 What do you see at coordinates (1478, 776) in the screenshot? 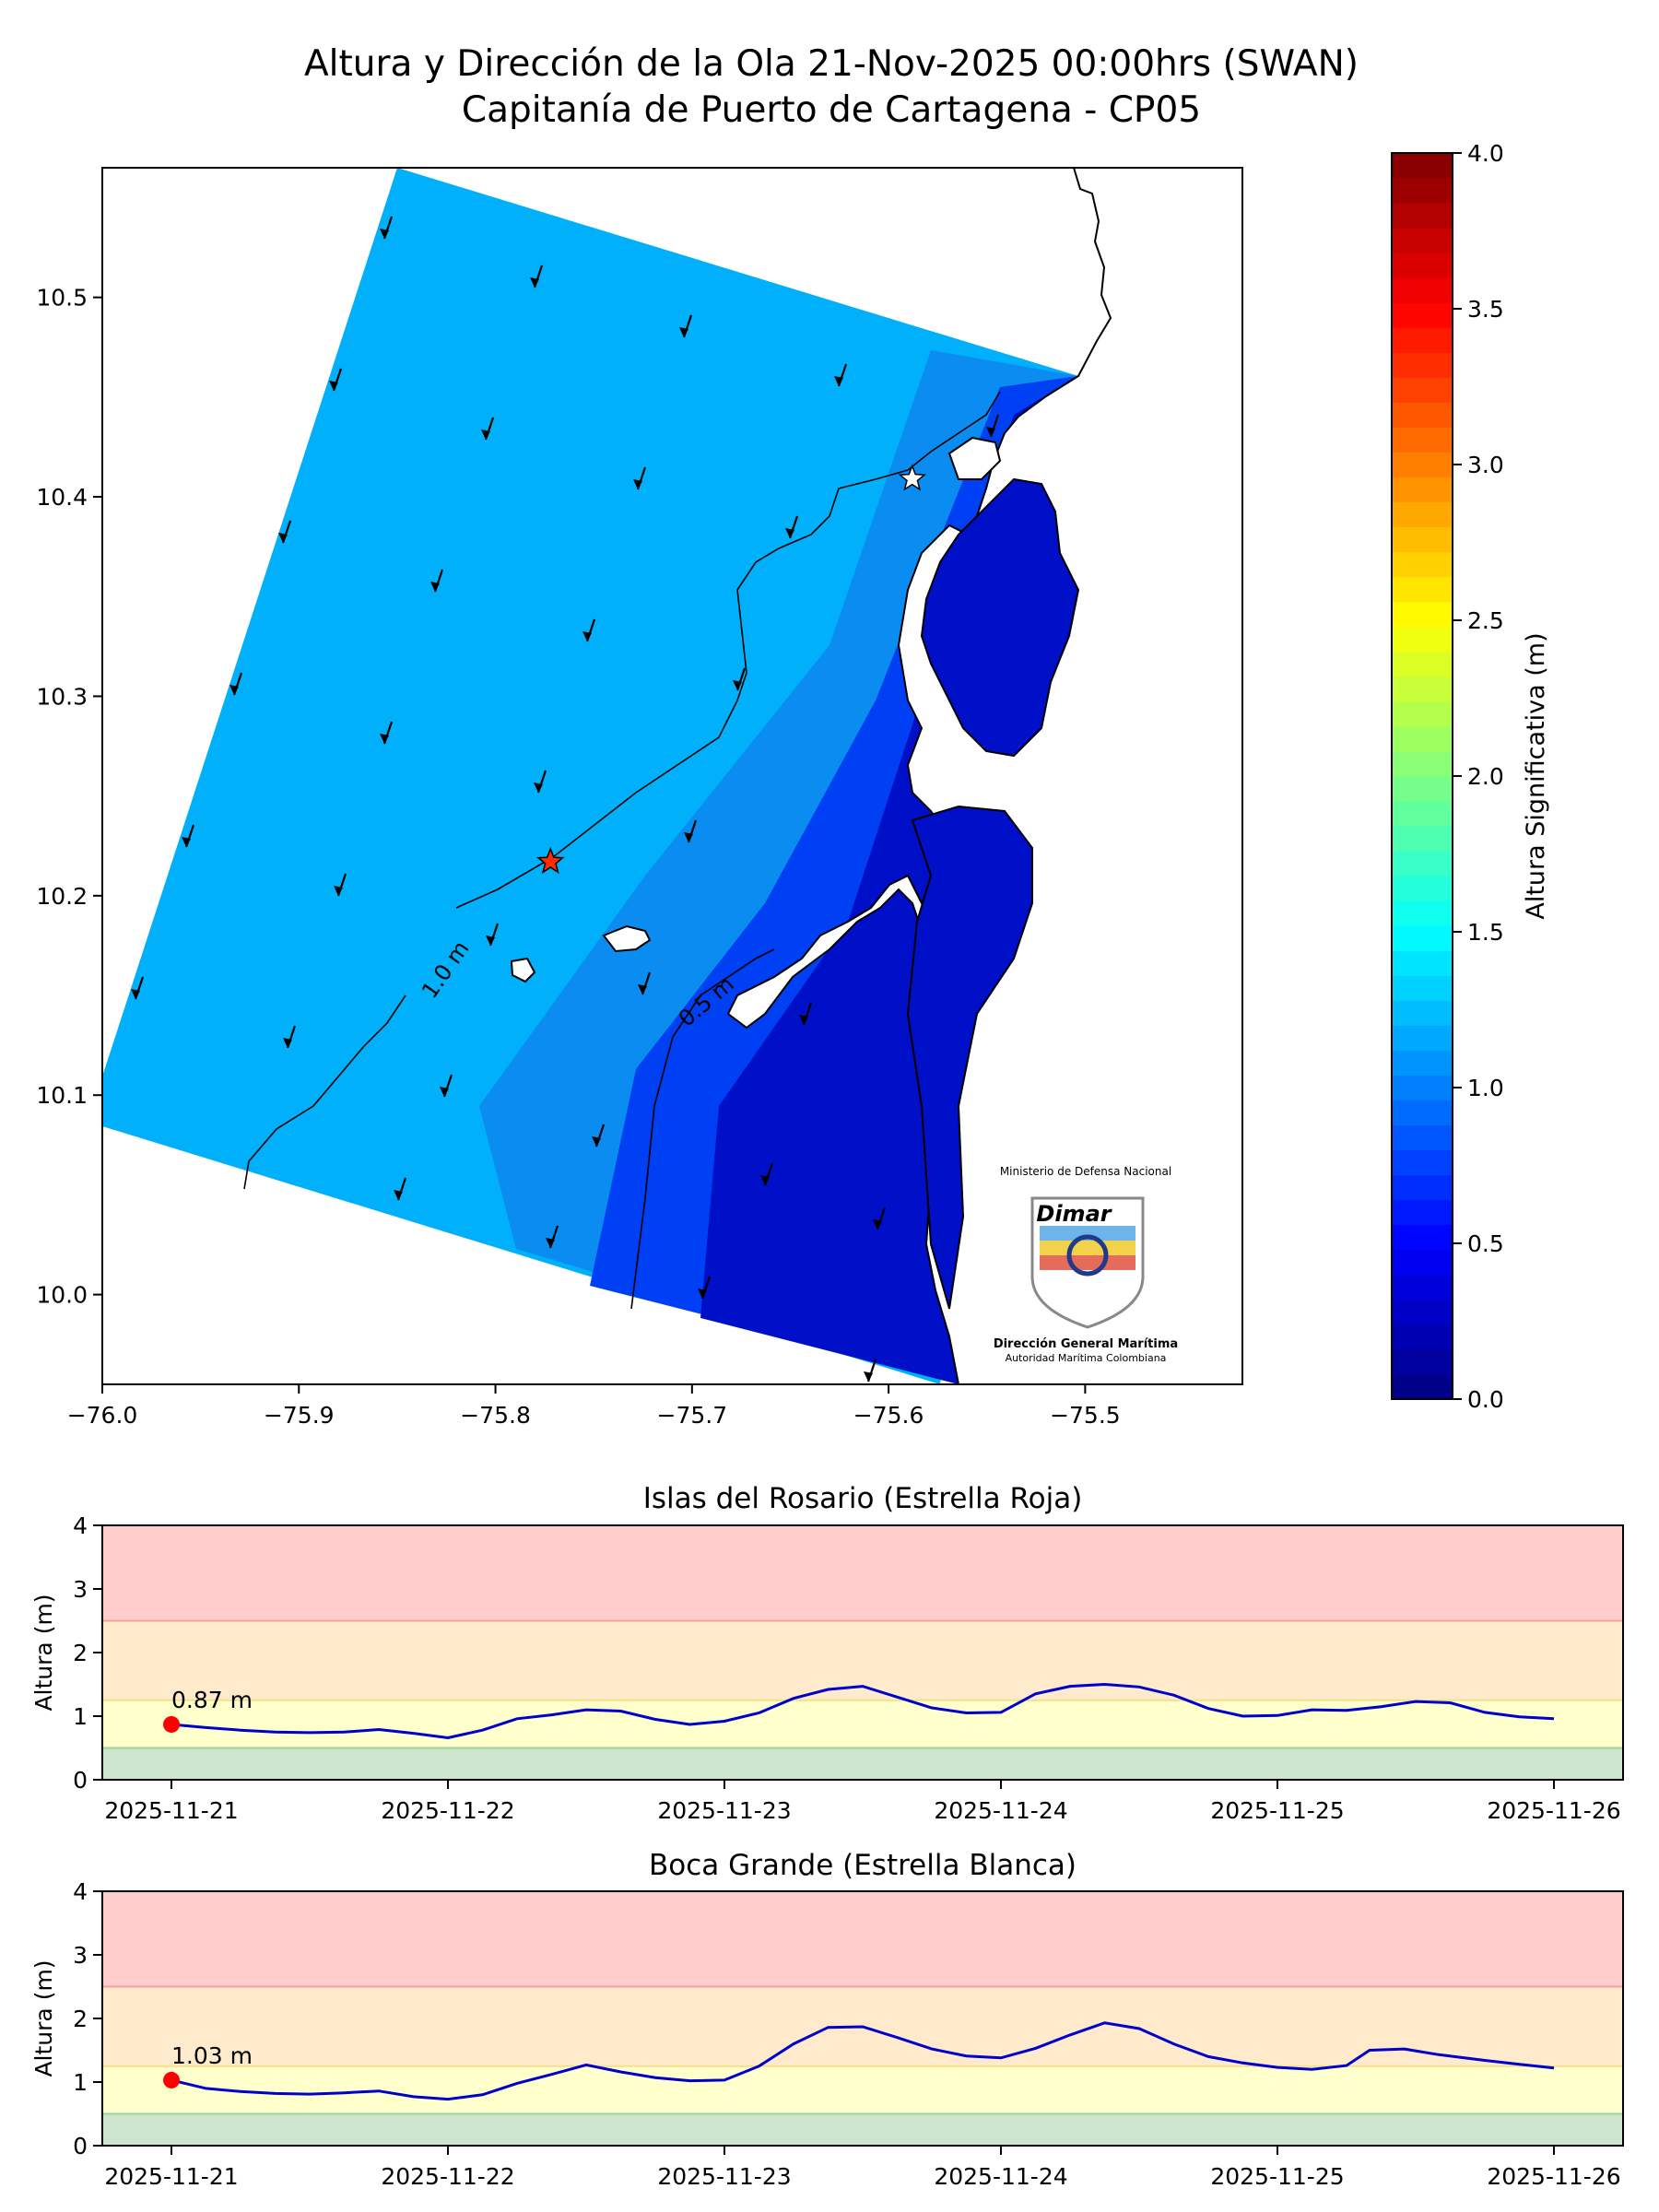
I see `colorbar-ticks: 0.0 0.5 1.0 1.5 2.0 2.5 3.0 3.5 4.0` at bounding box center [1478, 776].